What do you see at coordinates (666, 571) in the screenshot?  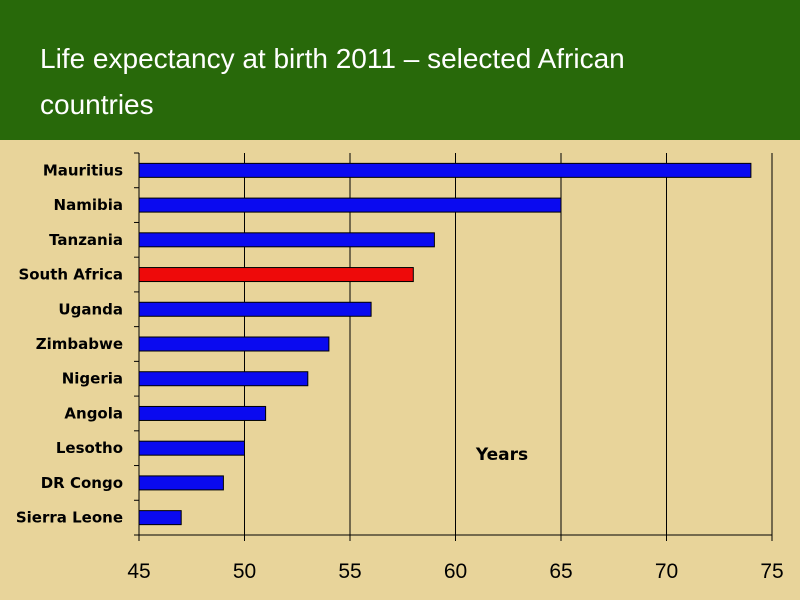 I see `x-tick-label-70: 70` at bounding box center [666, 571].